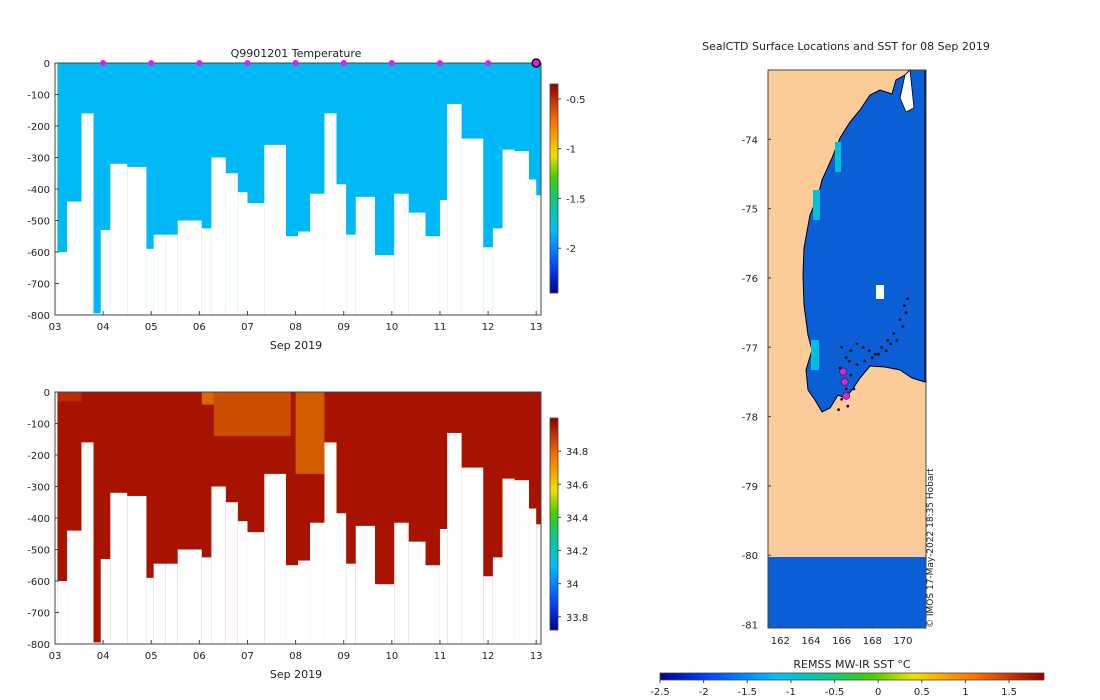  I want to click on date-tick-label: 04, so click(103, 656).